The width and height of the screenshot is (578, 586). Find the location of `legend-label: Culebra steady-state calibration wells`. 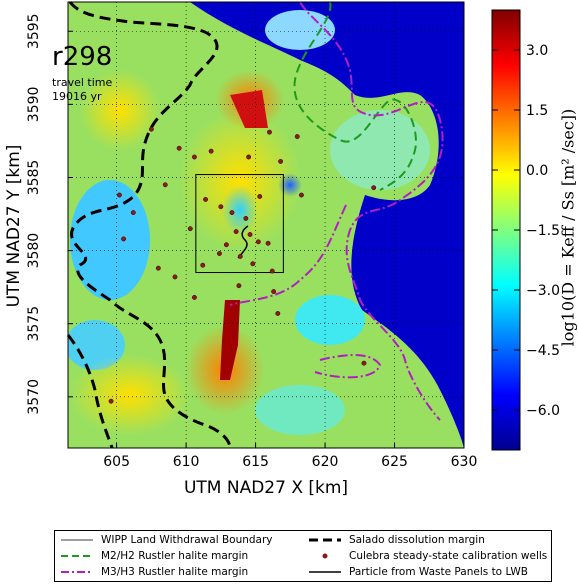

legend-label: Culebra steady-state calibration wells is located at coordinates (448, 556).